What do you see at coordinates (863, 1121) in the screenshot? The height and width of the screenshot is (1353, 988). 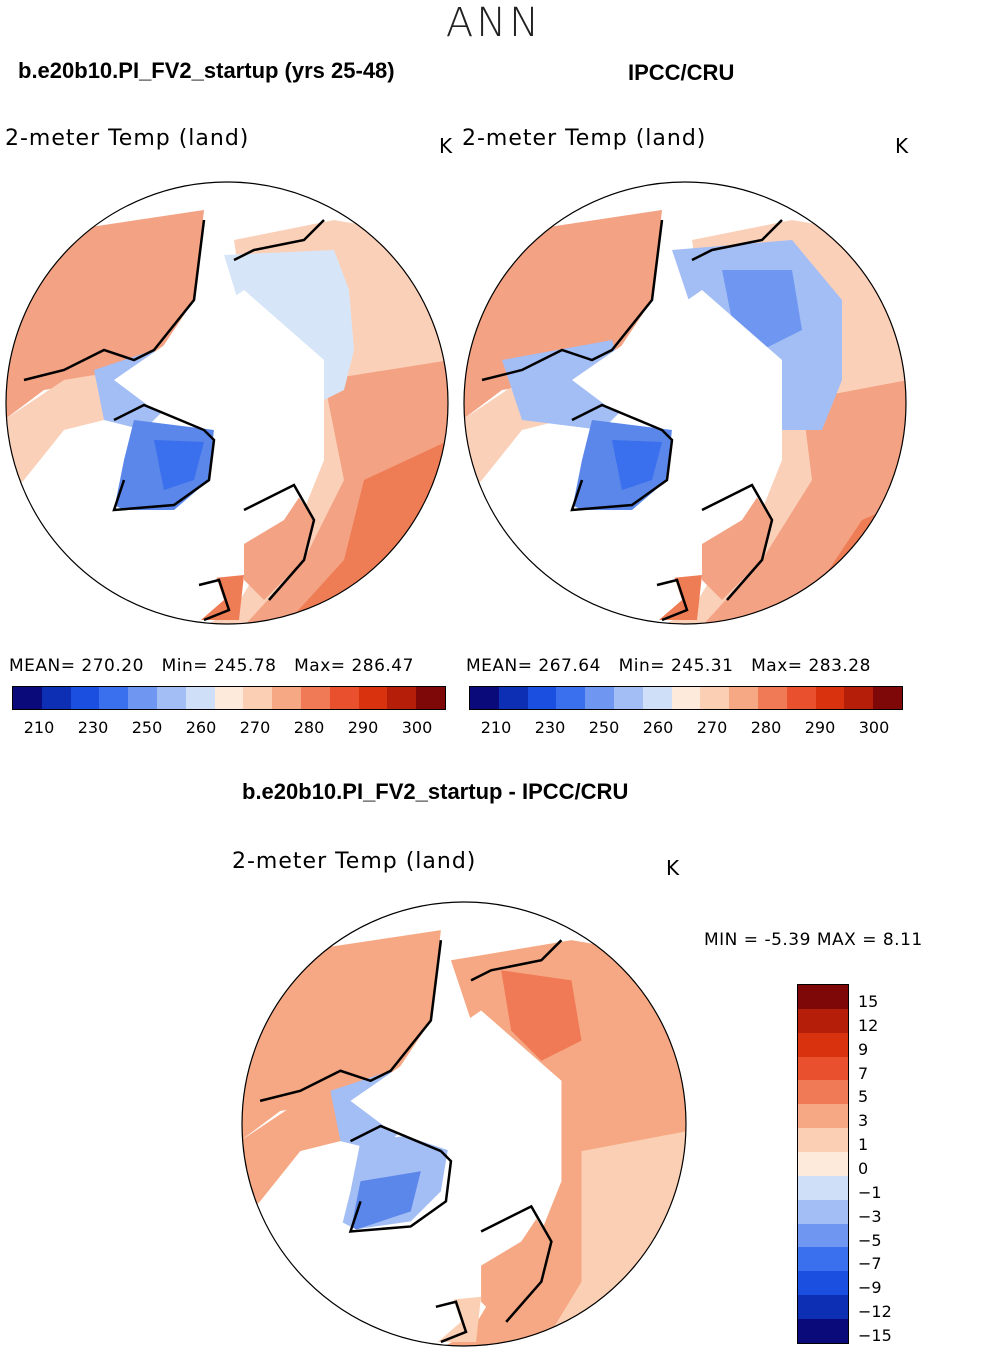 I see `colorbar-tick-label: 3` at bounding box center [863, 1121].